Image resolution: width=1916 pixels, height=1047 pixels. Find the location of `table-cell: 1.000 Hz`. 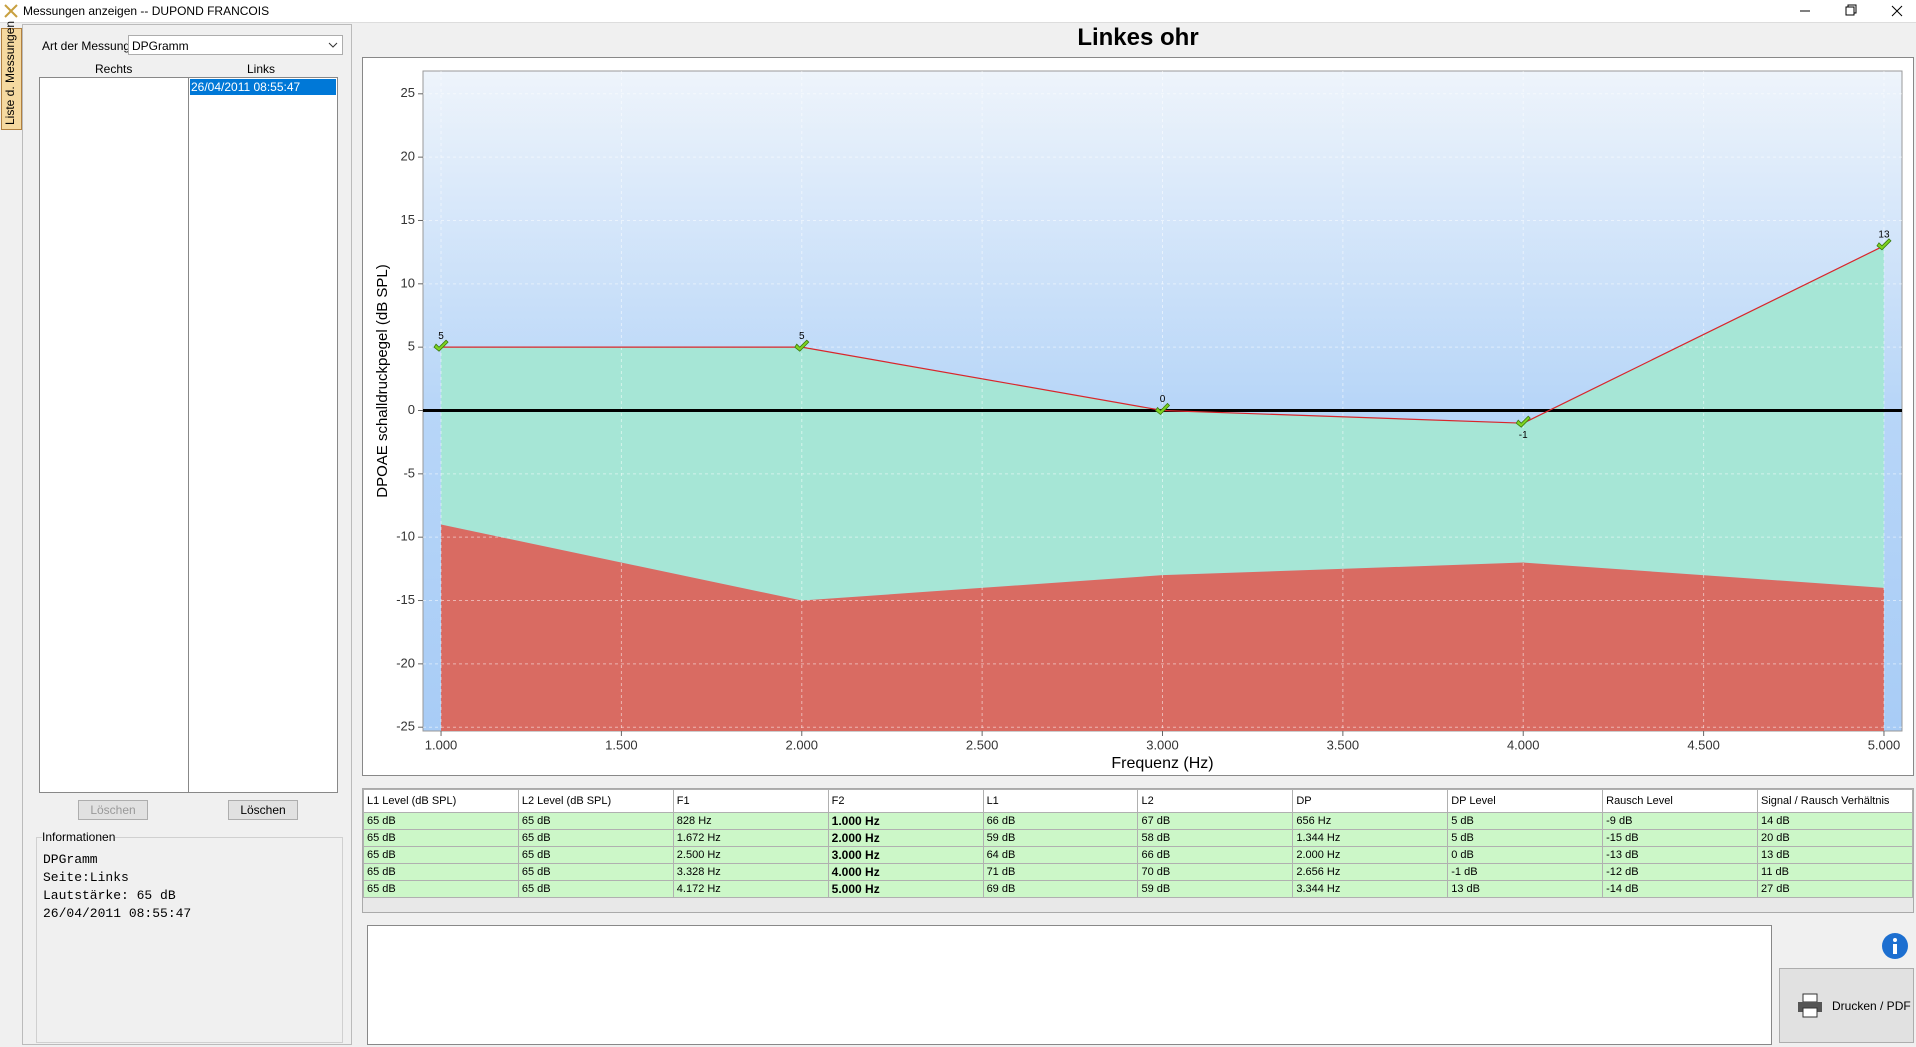

table-cell: 1.000 Hz is located at coordinates (905, 821).